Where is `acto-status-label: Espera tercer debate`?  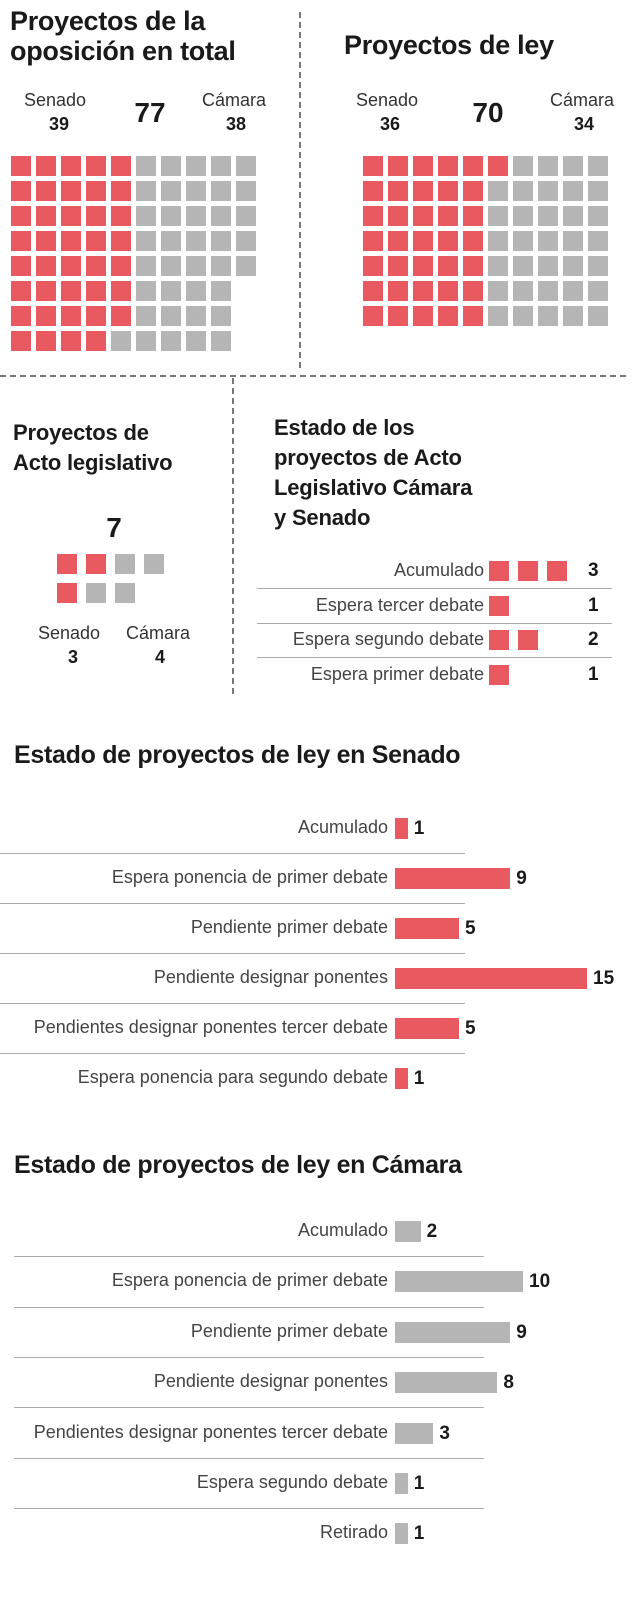
acto-status-label: Espera tercer debate is located at coordinates (399, 604).